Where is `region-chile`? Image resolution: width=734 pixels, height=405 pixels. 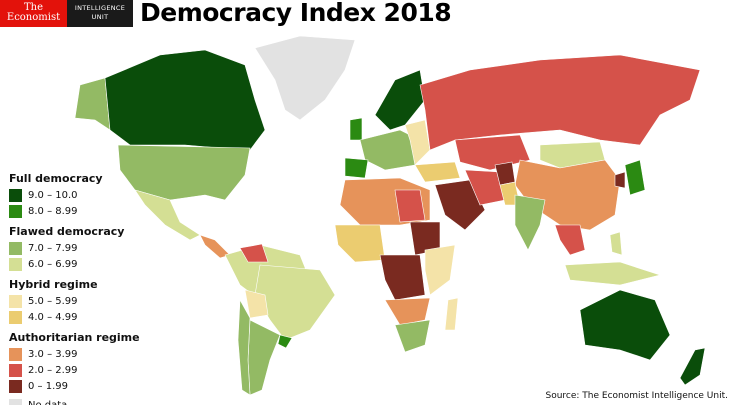
region-chile is located at coordinates (244, 347).